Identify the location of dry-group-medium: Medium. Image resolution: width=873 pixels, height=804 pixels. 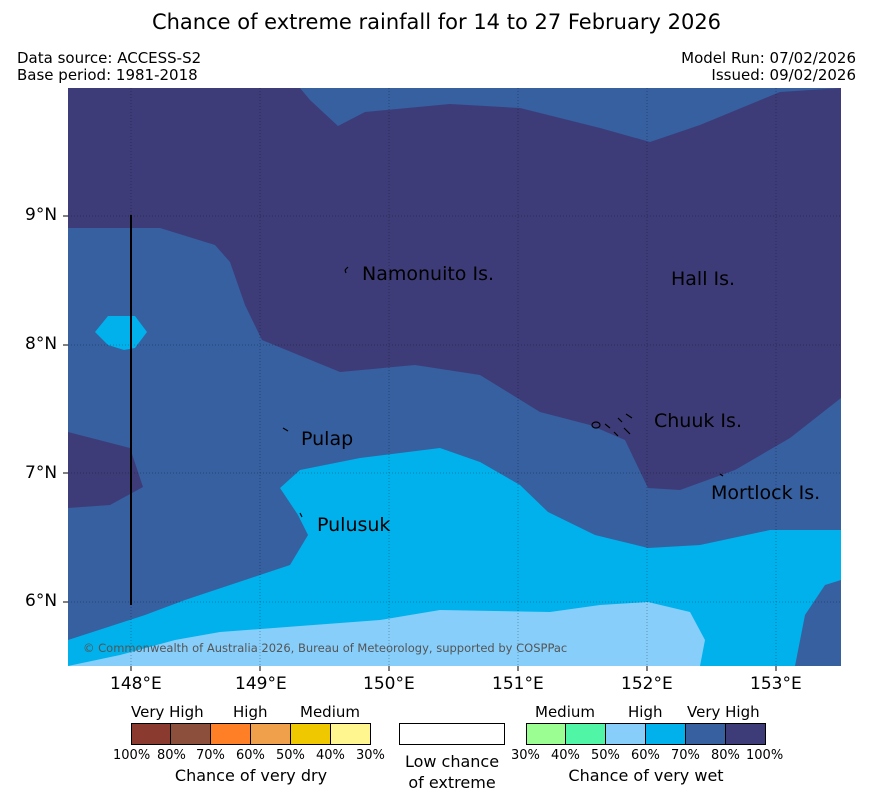
(330, 712).